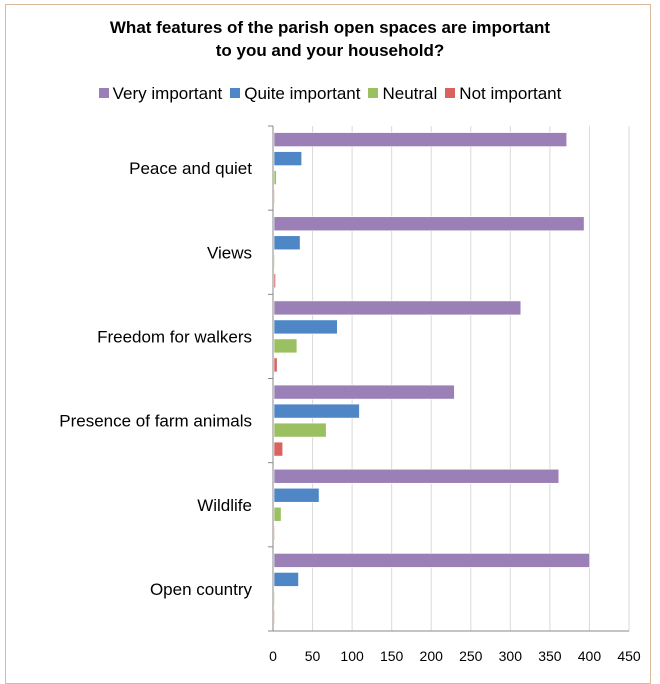 The height and width of the screenshot is (684, 660). Describe the element at coordinates (432, 656) in the screenshot. I see `x-tick-label-4: 200` at that location.